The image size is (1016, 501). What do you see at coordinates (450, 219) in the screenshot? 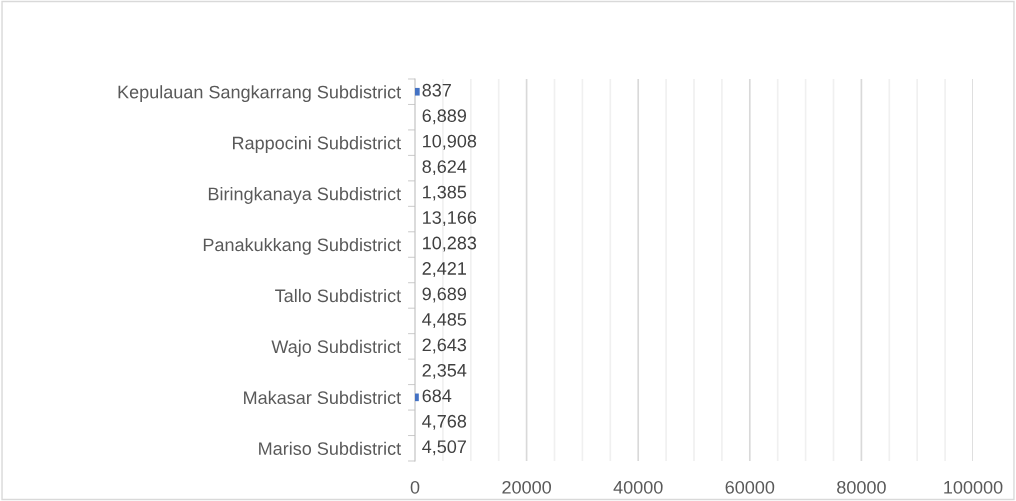
I see `text: 13,166` at bounding box center [450, 219].